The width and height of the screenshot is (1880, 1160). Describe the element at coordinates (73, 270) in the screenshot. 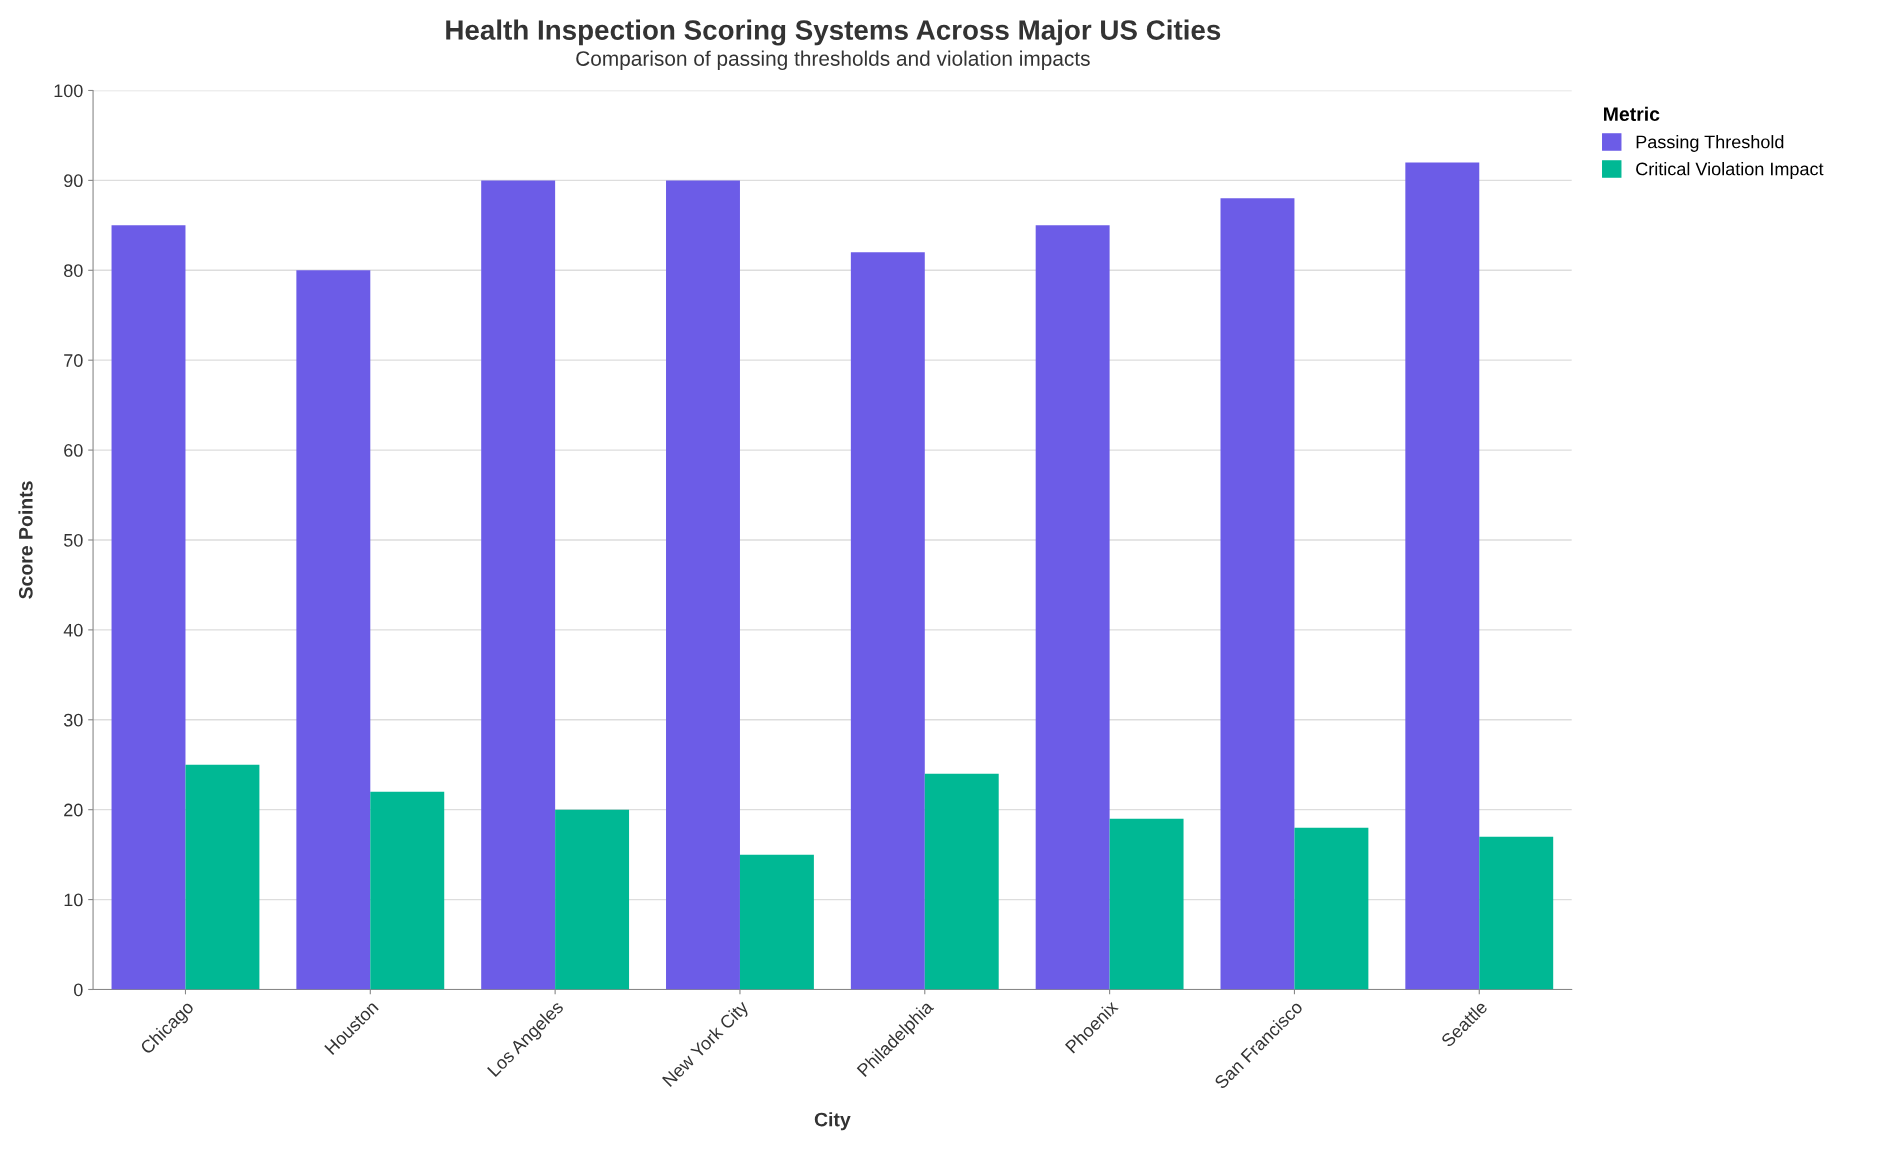

I see `y-tick-label: 80` at that location.